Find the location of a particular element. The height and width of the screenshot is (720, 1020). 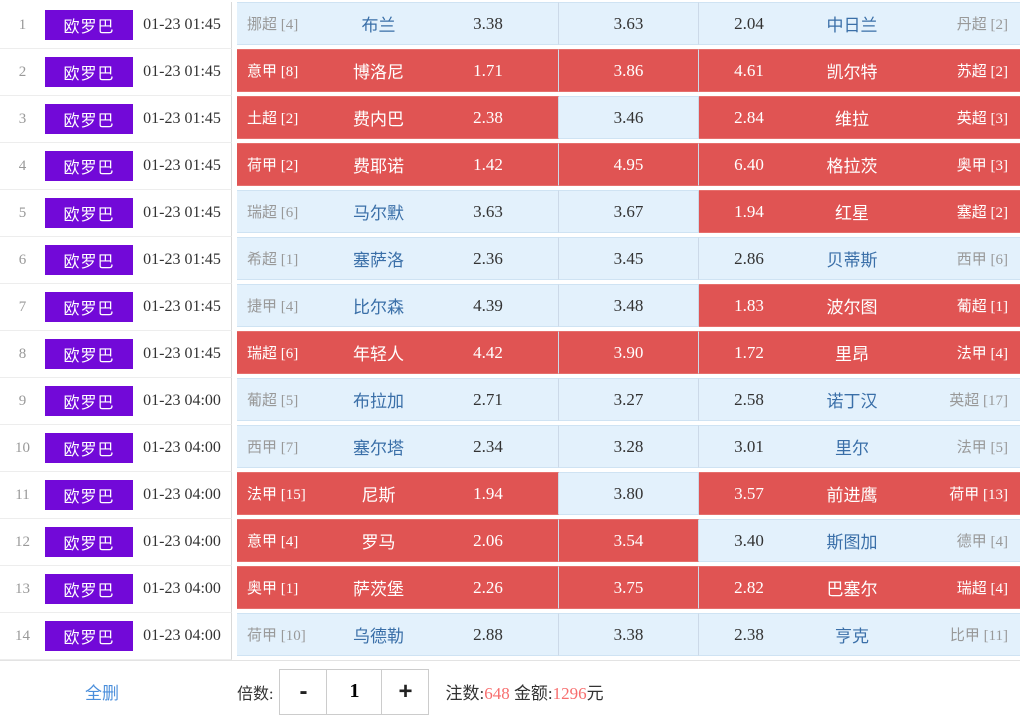

match-info: 1 欧罗巴 01-23 01:45 is located at coordinates (116, 25).